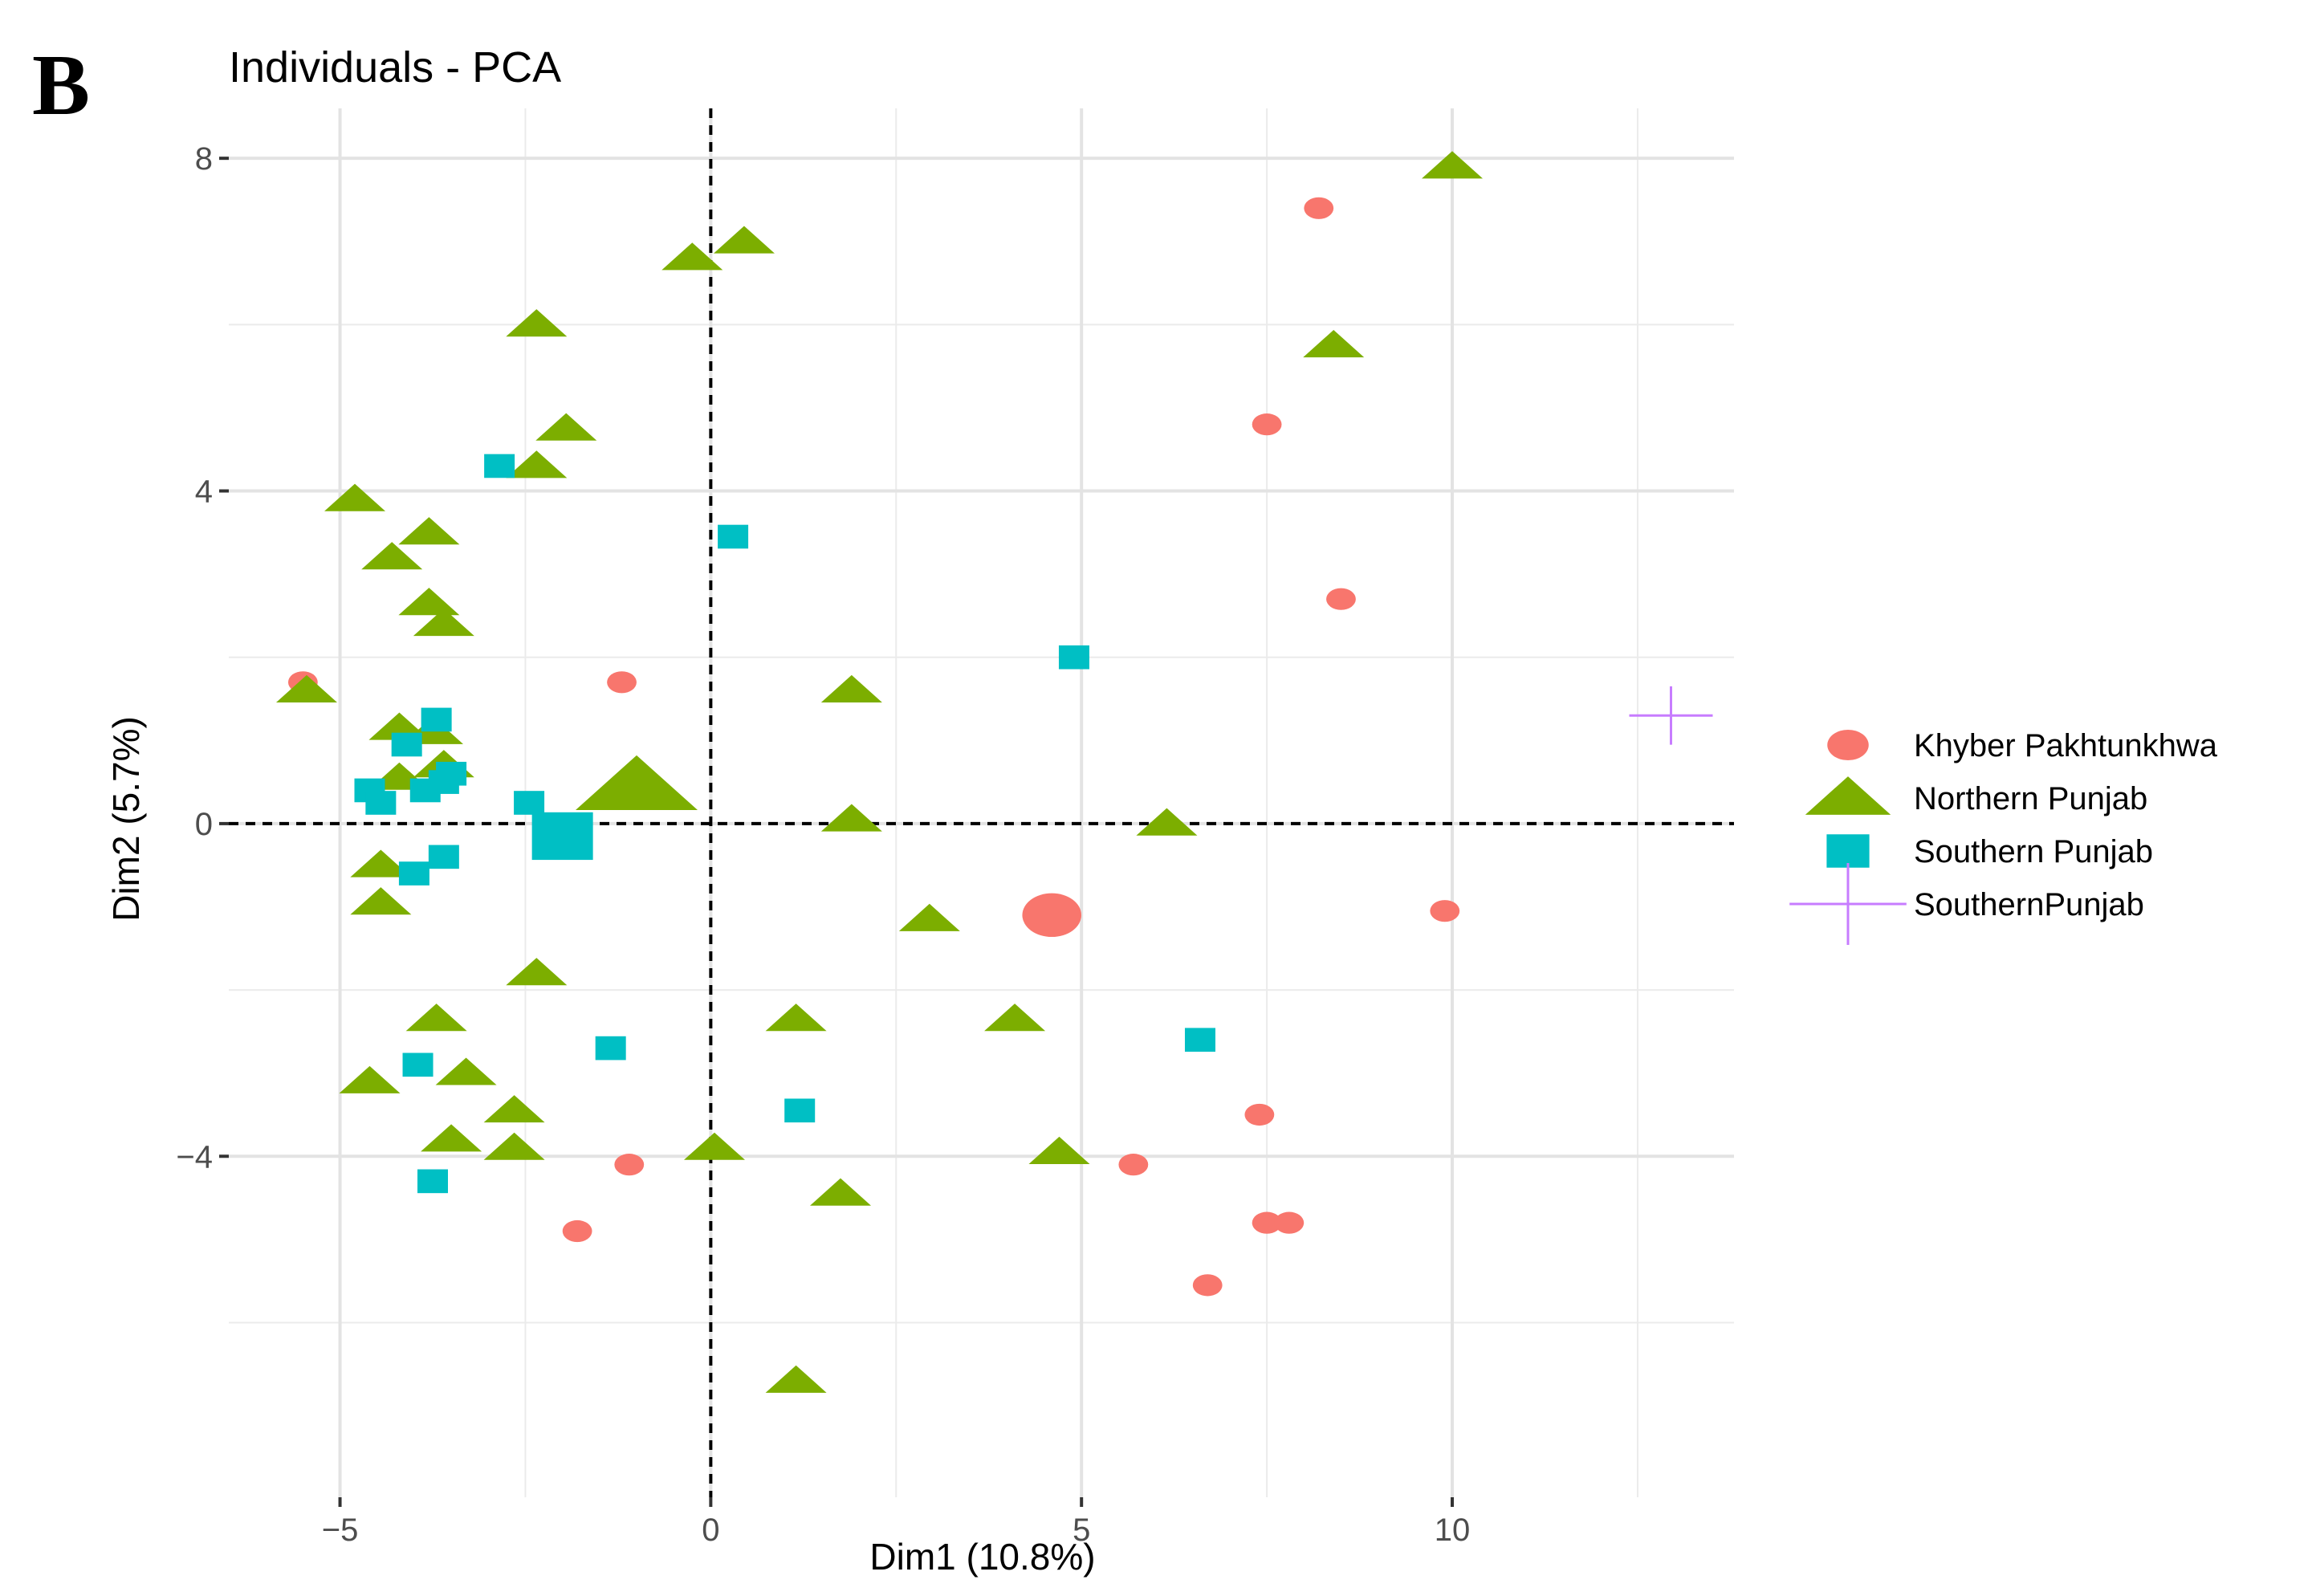 This screenshot has height=1596, width=2312. Describe the element at coordinates (710, 1531) in the screenshot. I see `x-tick-label: 0` at that location.